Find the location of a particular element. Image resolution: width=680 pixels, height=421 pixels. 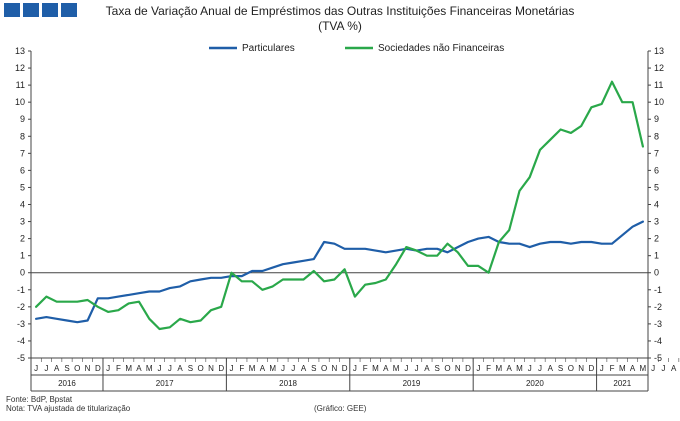

y-tick-label-right: -4 is located at coordinates (658, 341).